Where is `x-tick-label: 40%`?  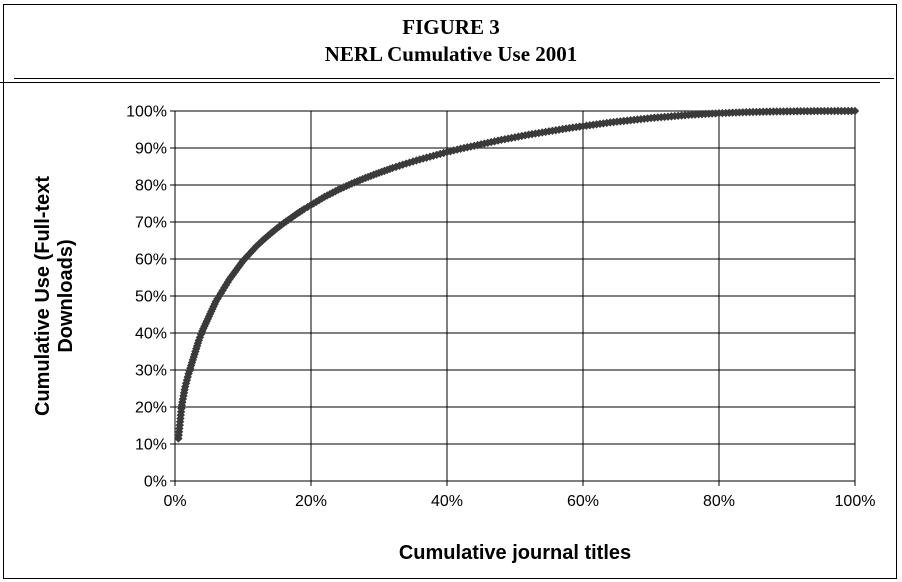
x-tick-label: 40% is located at coordinates (447, 501).